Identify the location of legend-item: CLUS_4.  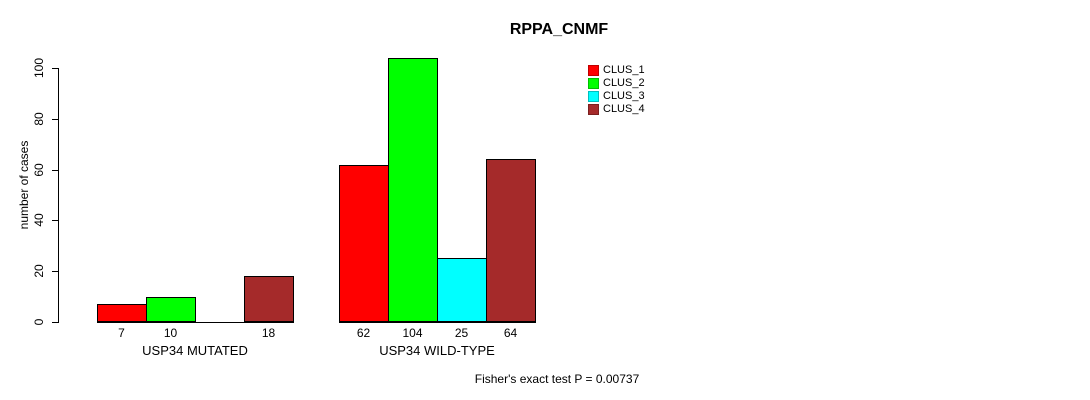
(616, 109).